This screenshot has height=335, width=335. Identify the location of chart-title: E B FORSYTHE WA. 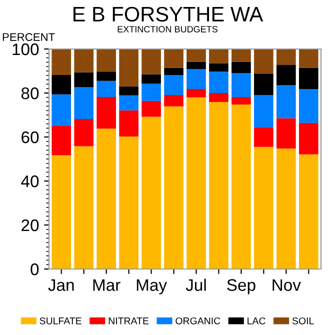
(169, 14).